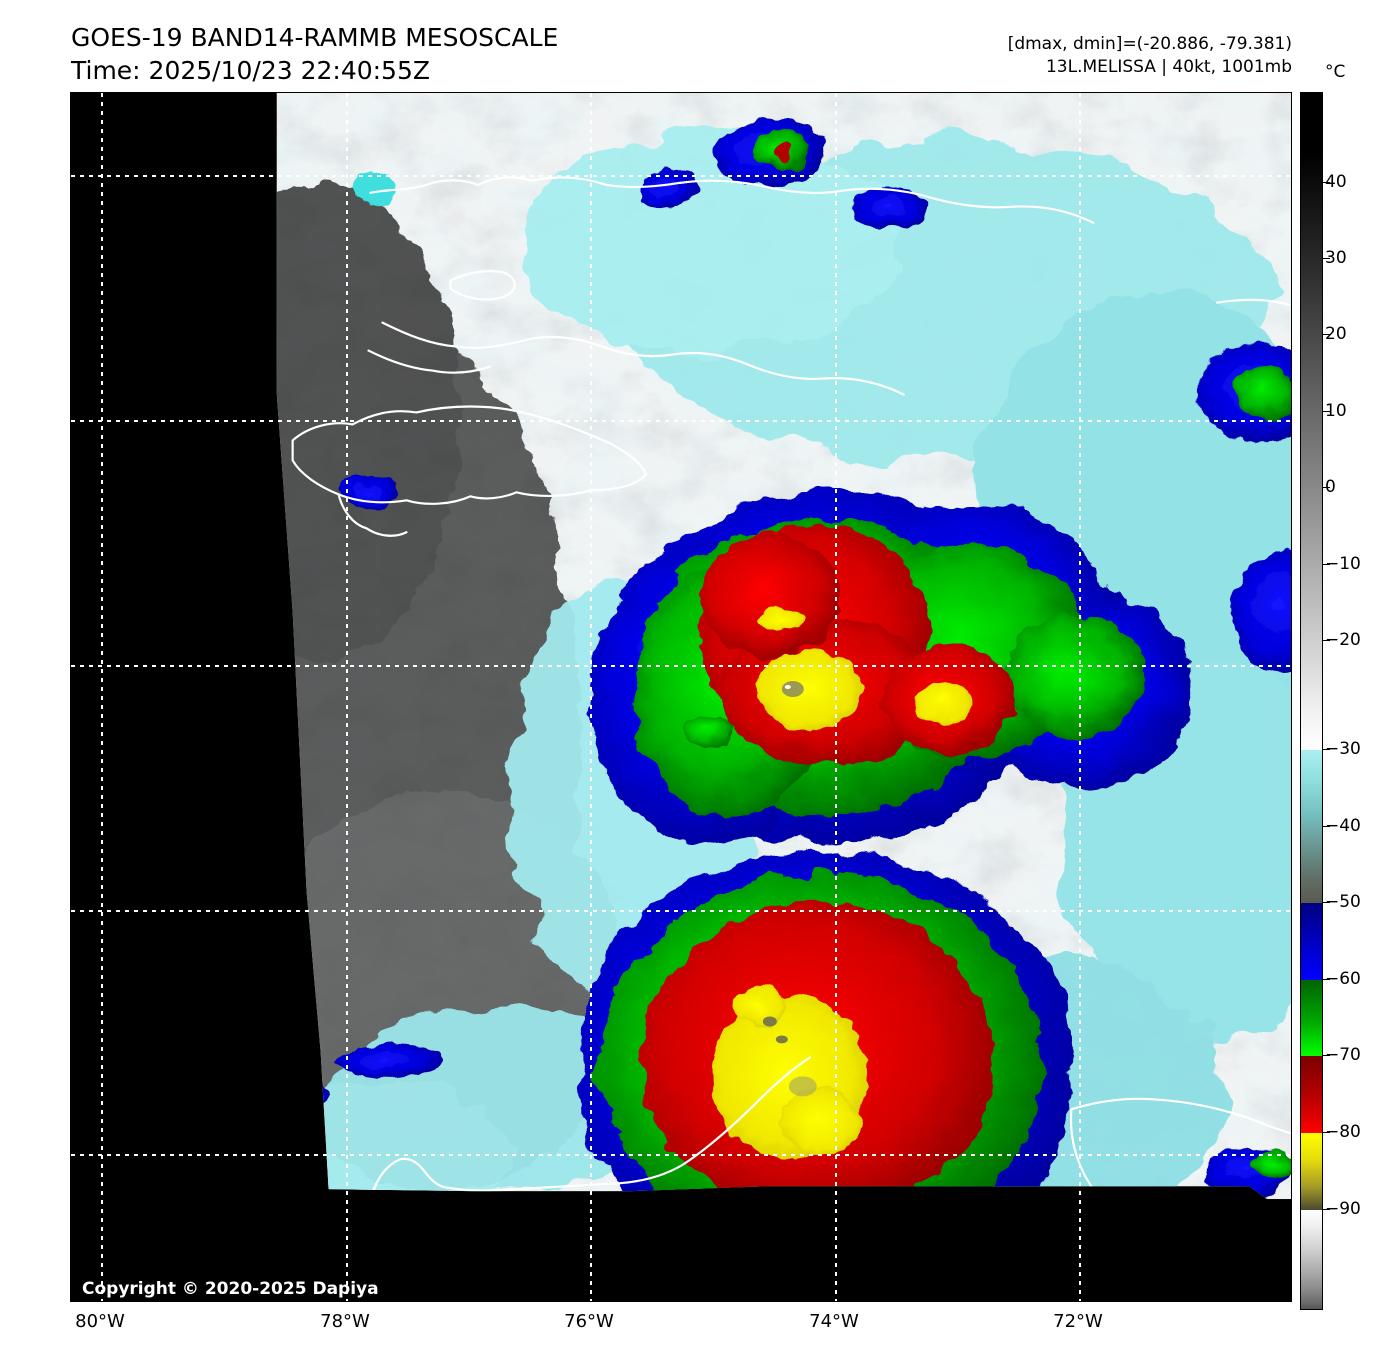 Image resolution: width=1390 pixels, height=1359 pixels. Describe the element at coordinates (1343, 1055) in the screenshot. I see `cbar-tick-label-neg70: −70` at that location.